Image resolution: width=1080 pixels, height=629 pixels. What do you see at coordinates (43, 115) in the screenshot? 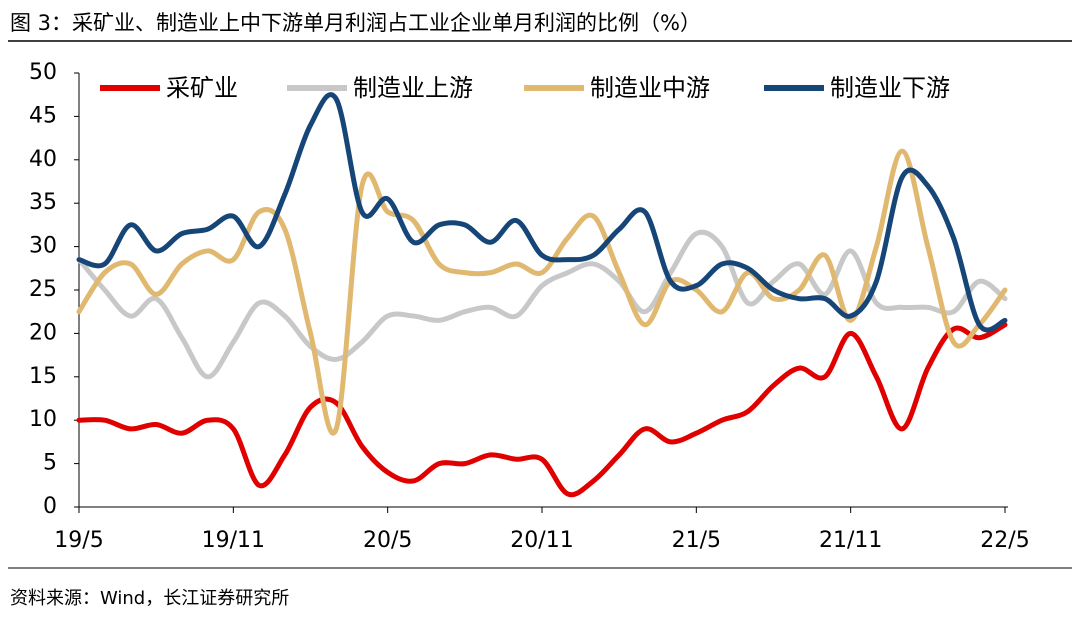
I see `y-tick-label: 45` at bounding box center [43, 115].